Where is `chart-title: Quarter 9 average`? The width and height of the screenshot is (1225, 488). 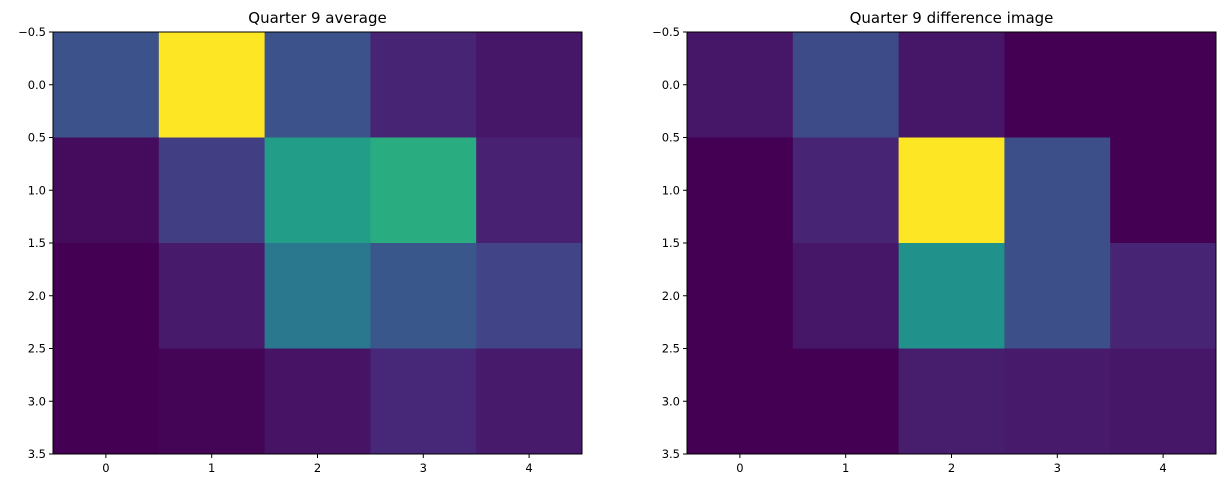
chart-title: Quarter 9 average is located at coordinates (317, 18).